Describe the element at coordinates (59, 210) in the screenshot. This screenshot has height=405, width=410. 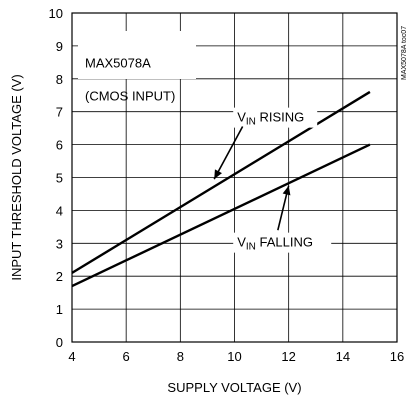
I see `y-tick-label: 4` at that location.